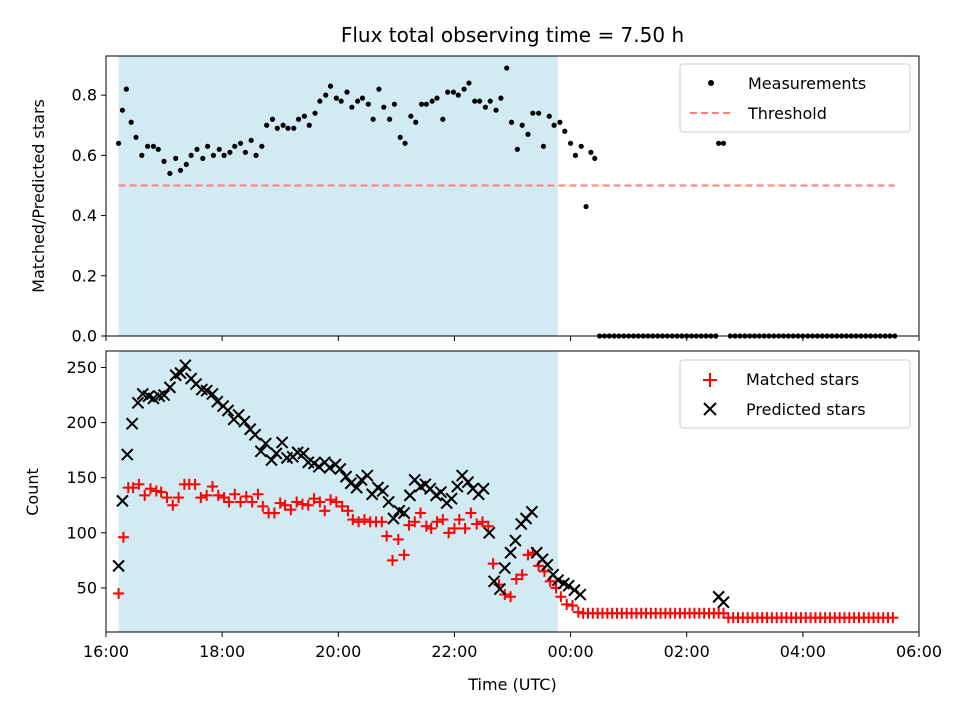 Image resolution: width=960 pixels, height=720 pixels. What do you see at coordinates (787, 113) in the screenshot?
I see `legend-threshold-label: Threshold` at bounding box center [787, 113].